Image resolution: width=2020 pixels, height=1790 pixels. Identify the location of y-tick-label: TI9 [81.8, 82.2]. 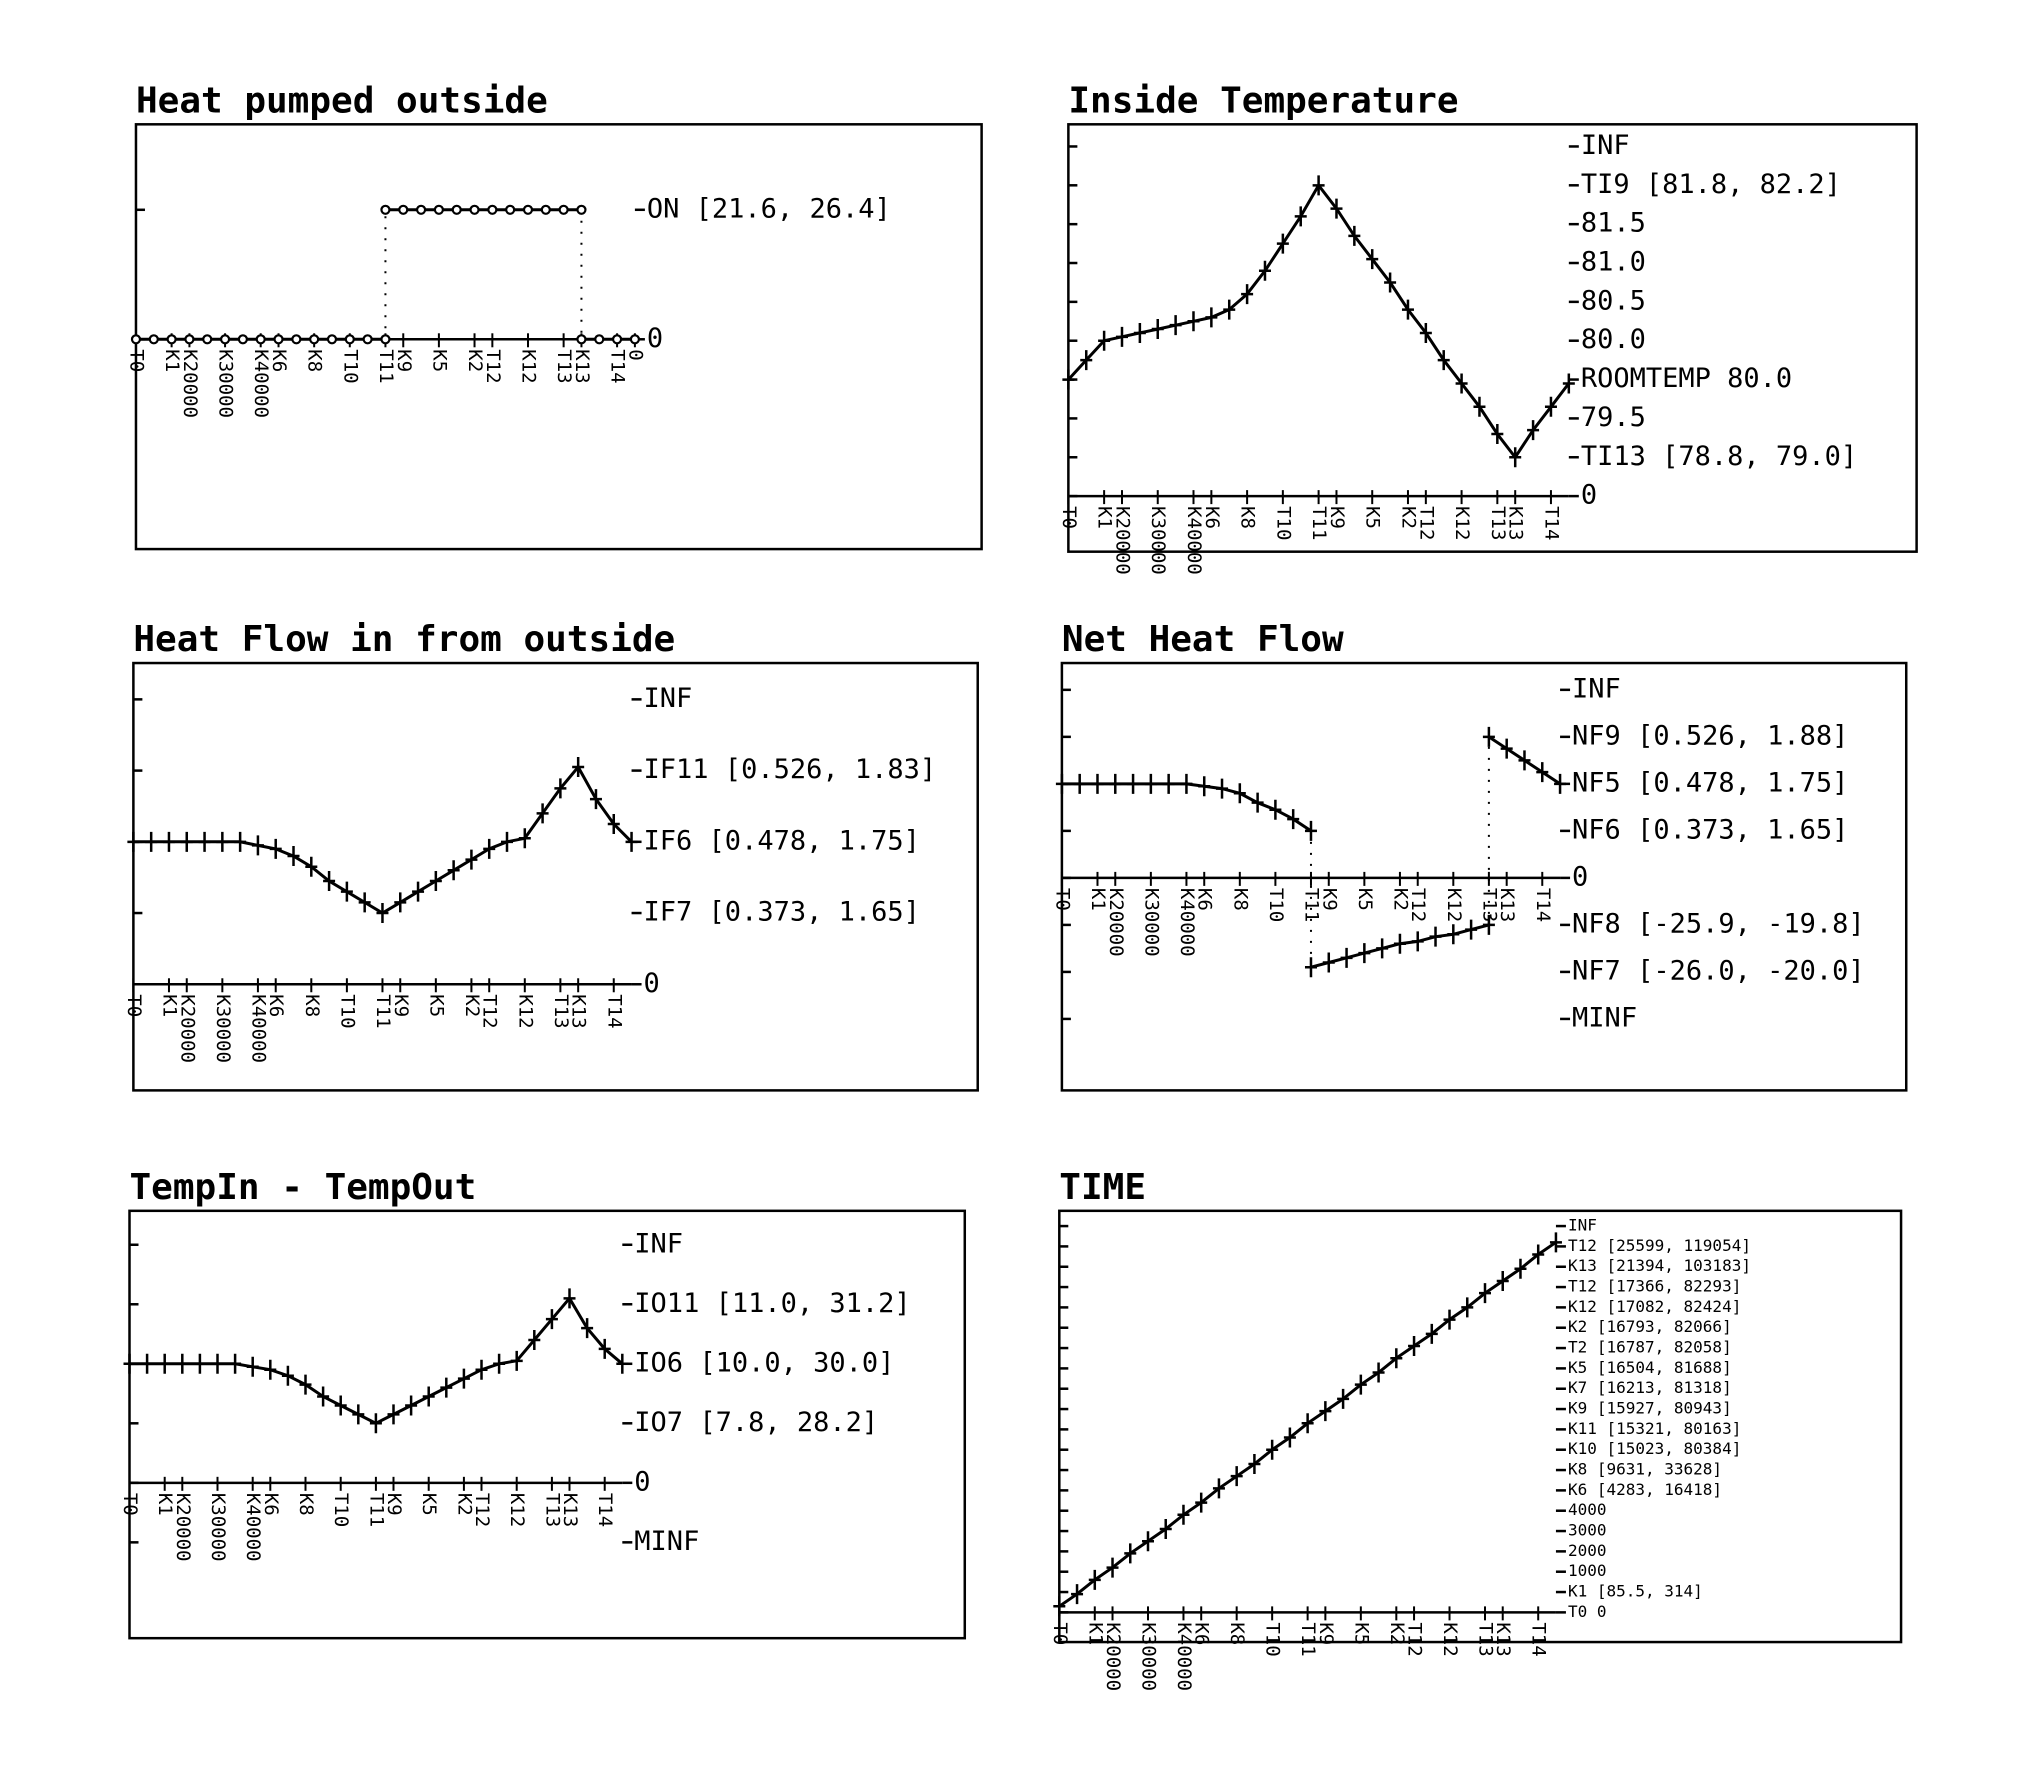
(1711, 184).